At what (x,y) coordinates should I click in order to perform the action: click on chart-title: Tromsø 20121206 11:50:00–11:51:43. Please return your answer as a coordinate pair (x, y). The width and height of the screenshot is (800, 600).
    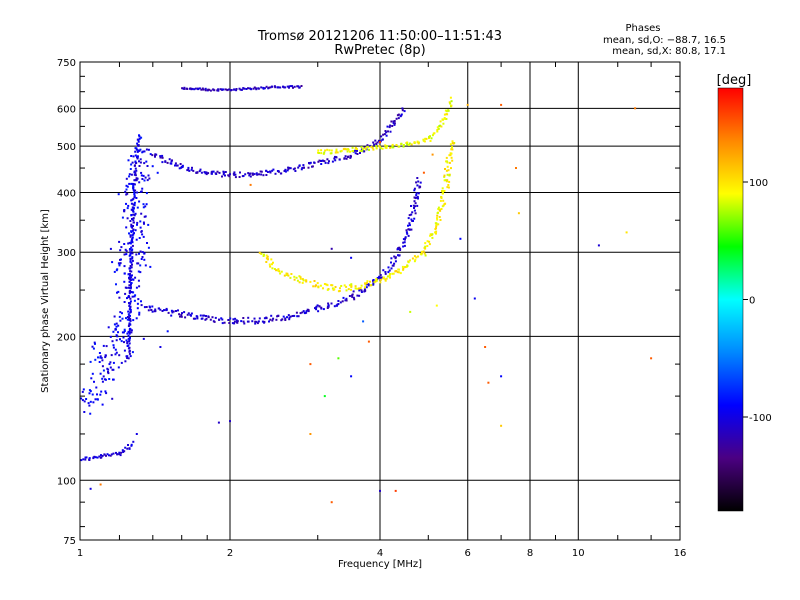
    Looking at the image, I should click on (379, 36).